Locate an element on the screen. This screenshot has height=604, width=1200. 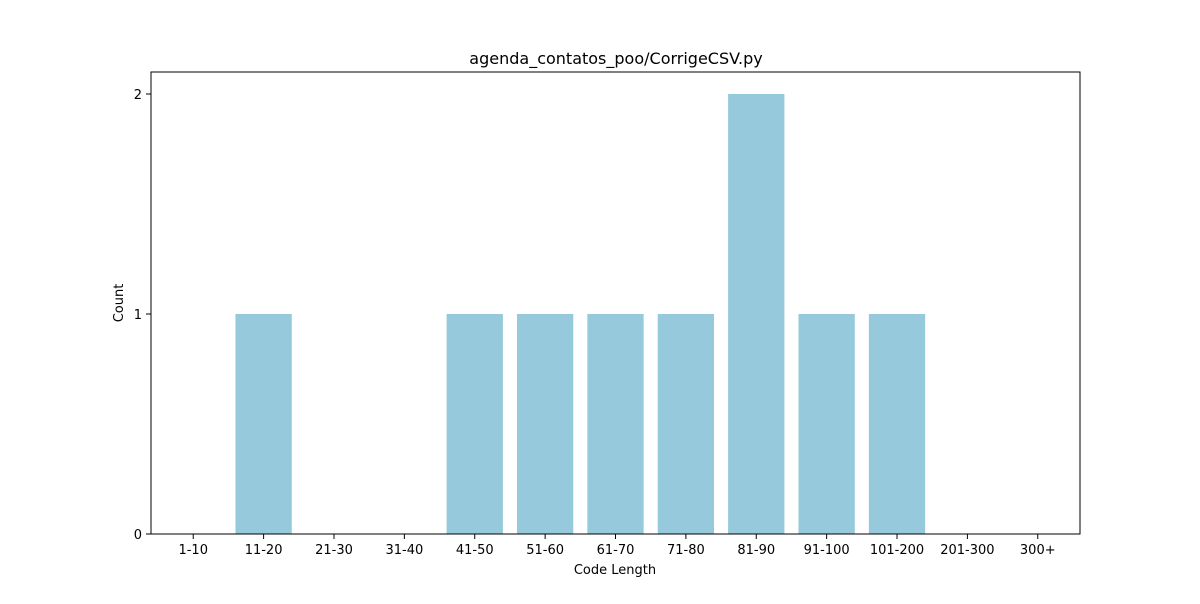
x-tick-label: 91-100 is located at coordinates (827, 550).